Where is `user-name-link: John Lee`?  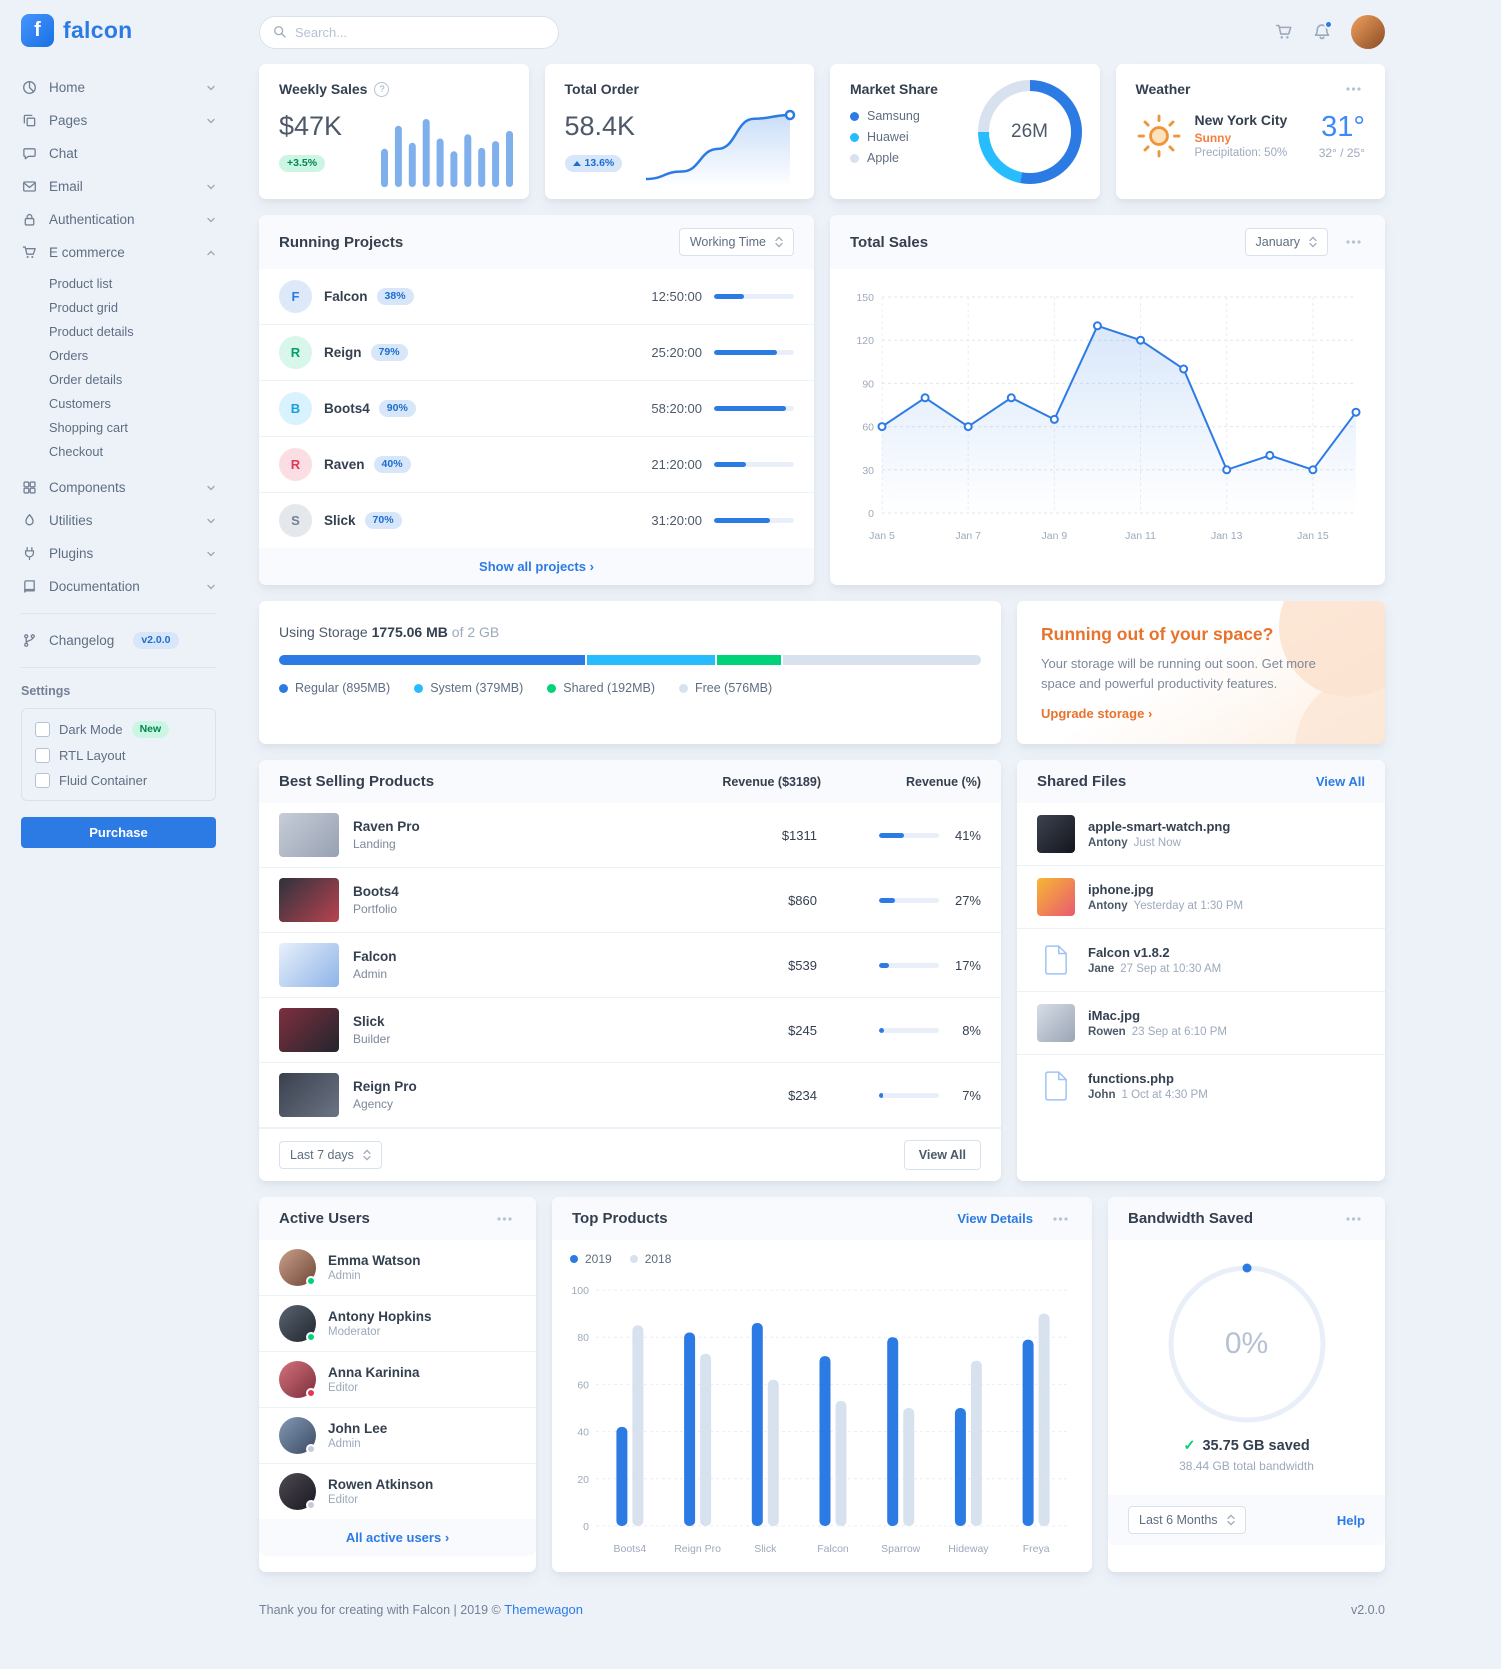
user-name-link: John Lee is located at coordinates (358, 1428).